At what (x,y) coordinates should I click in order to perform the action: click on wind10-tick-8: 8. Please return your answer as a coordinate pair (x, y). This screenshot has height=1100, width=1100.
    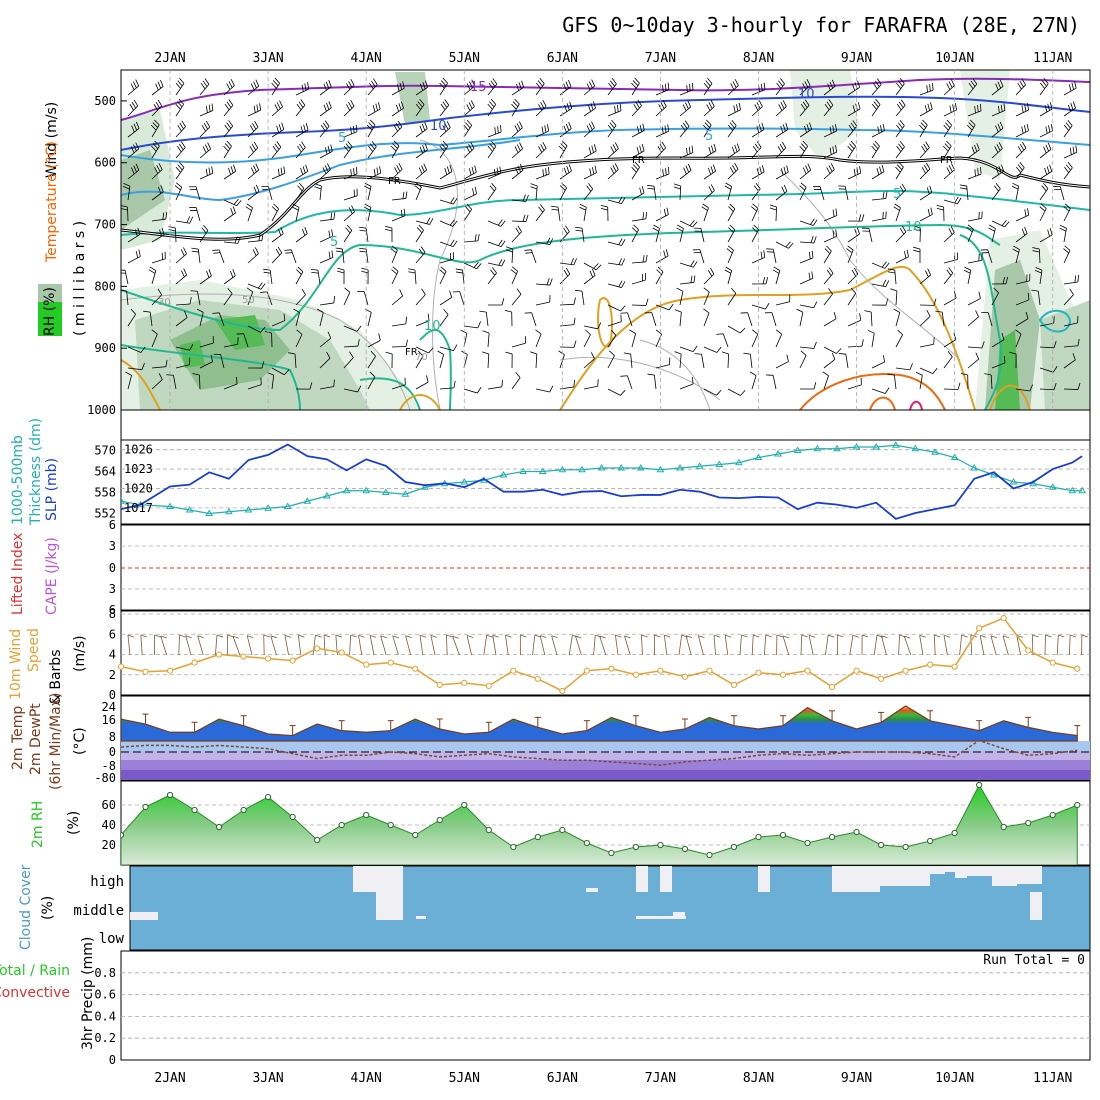
    Looking at the image, I should click on (112, 614).